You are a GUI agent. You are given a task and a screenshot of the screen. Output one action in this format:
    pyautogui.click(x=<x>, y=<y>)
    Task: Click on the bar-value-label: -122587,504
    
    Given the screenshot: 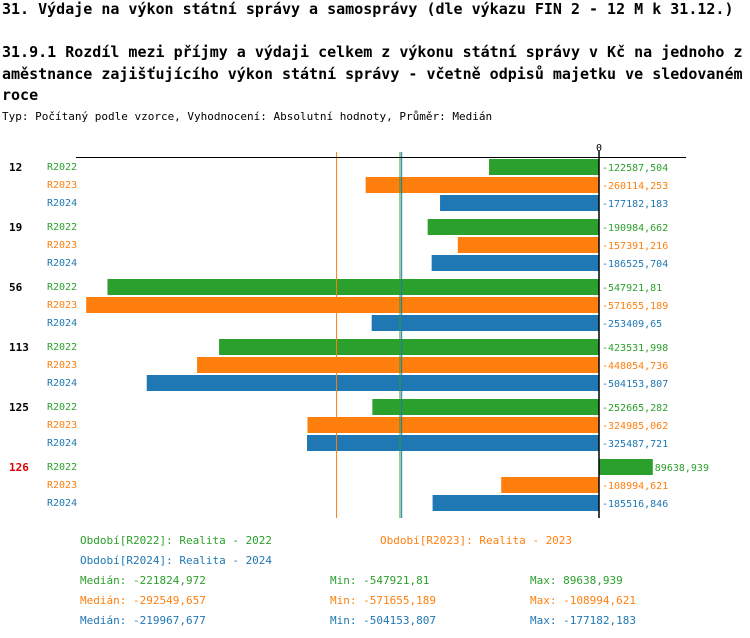 What is the action you would take?
    pyautogui.click(x=635, y=168)
    